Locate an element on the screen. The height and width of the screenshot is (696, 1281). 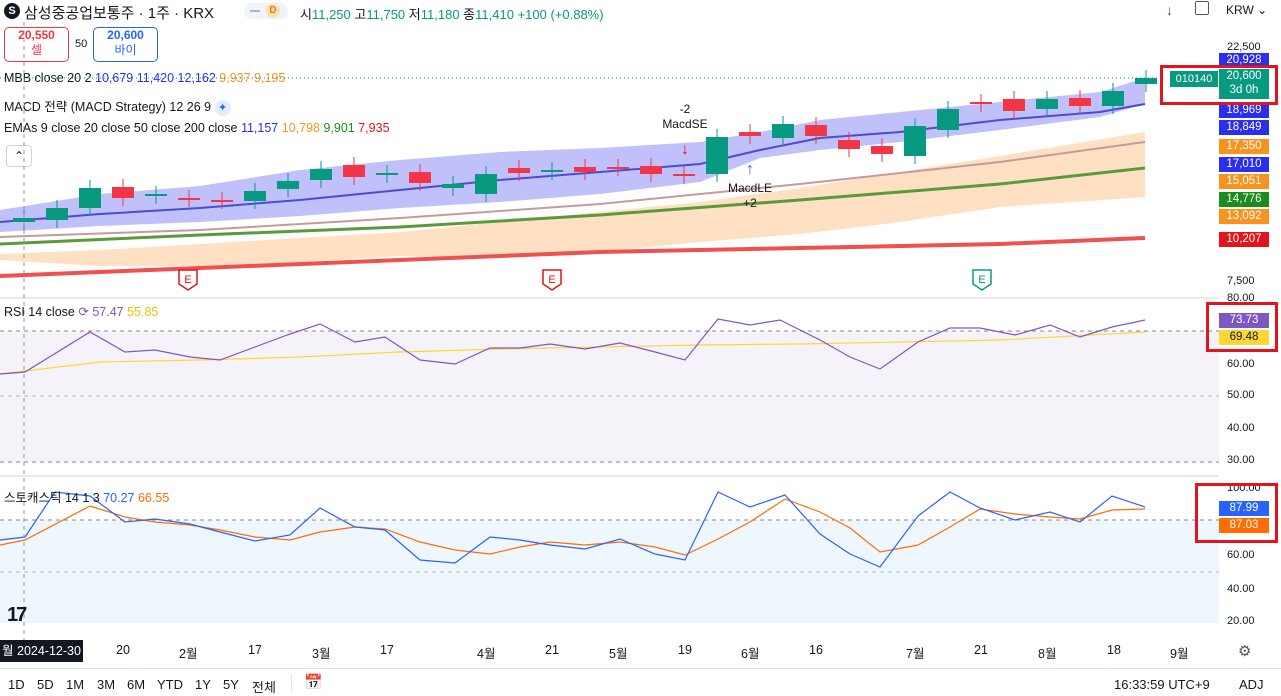
gear-icon: ⚙ is located at coordinates (1245, 651).